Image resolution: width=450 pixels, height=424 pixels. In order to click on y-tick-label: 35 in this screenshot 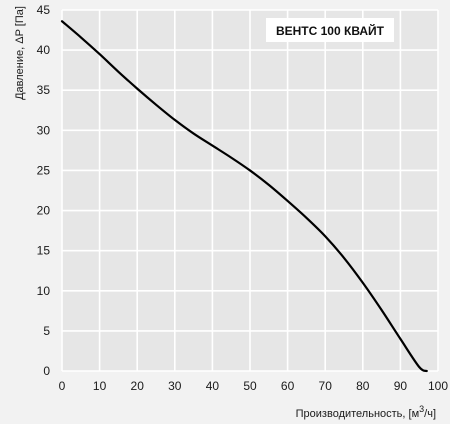, I will do `click(44, 90)`.